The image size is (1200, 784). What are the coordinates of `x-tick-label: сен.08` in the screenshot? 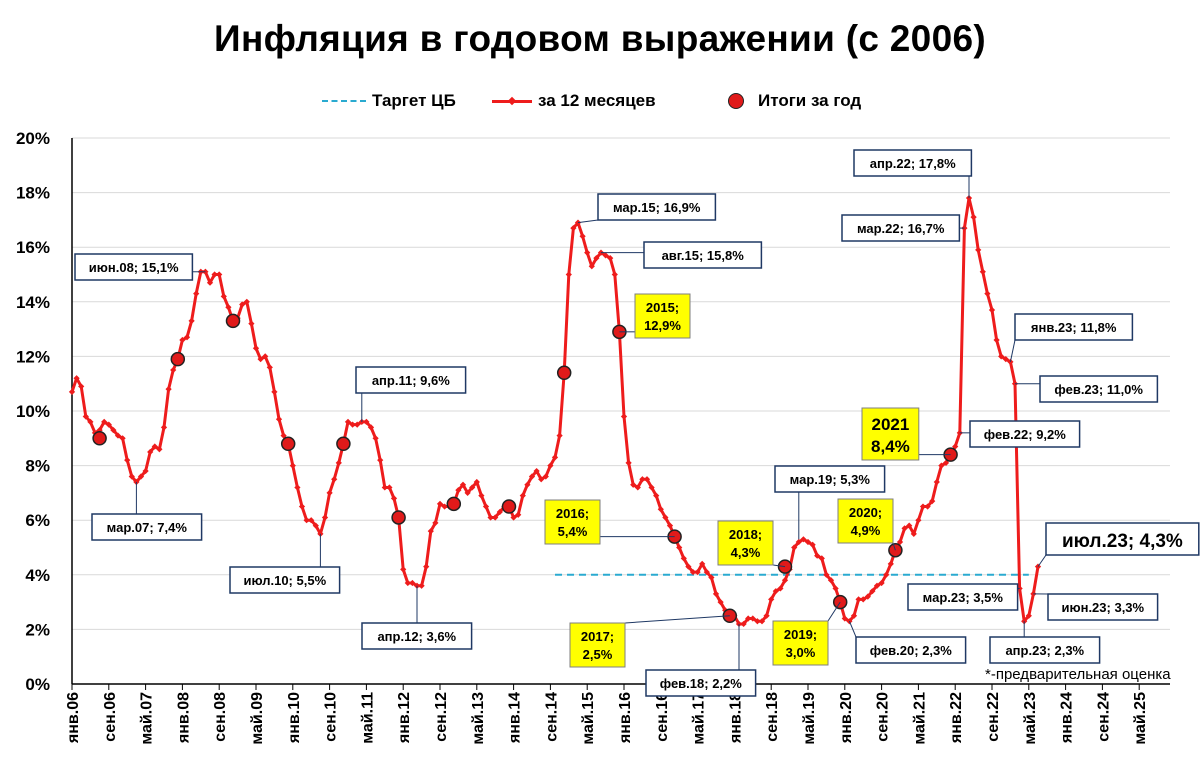 It's located at (220, 717).